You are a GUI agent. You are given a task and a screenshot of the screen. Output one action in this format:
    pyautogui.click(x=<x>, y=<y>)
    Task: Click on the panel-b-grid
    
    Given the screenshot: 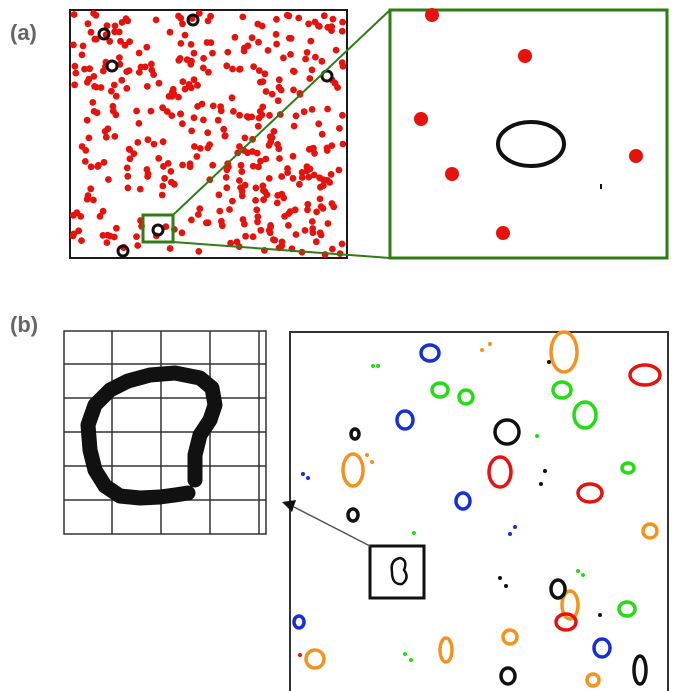 What is the action you would take?
    pyautogui.click(x=165, y=432)
    